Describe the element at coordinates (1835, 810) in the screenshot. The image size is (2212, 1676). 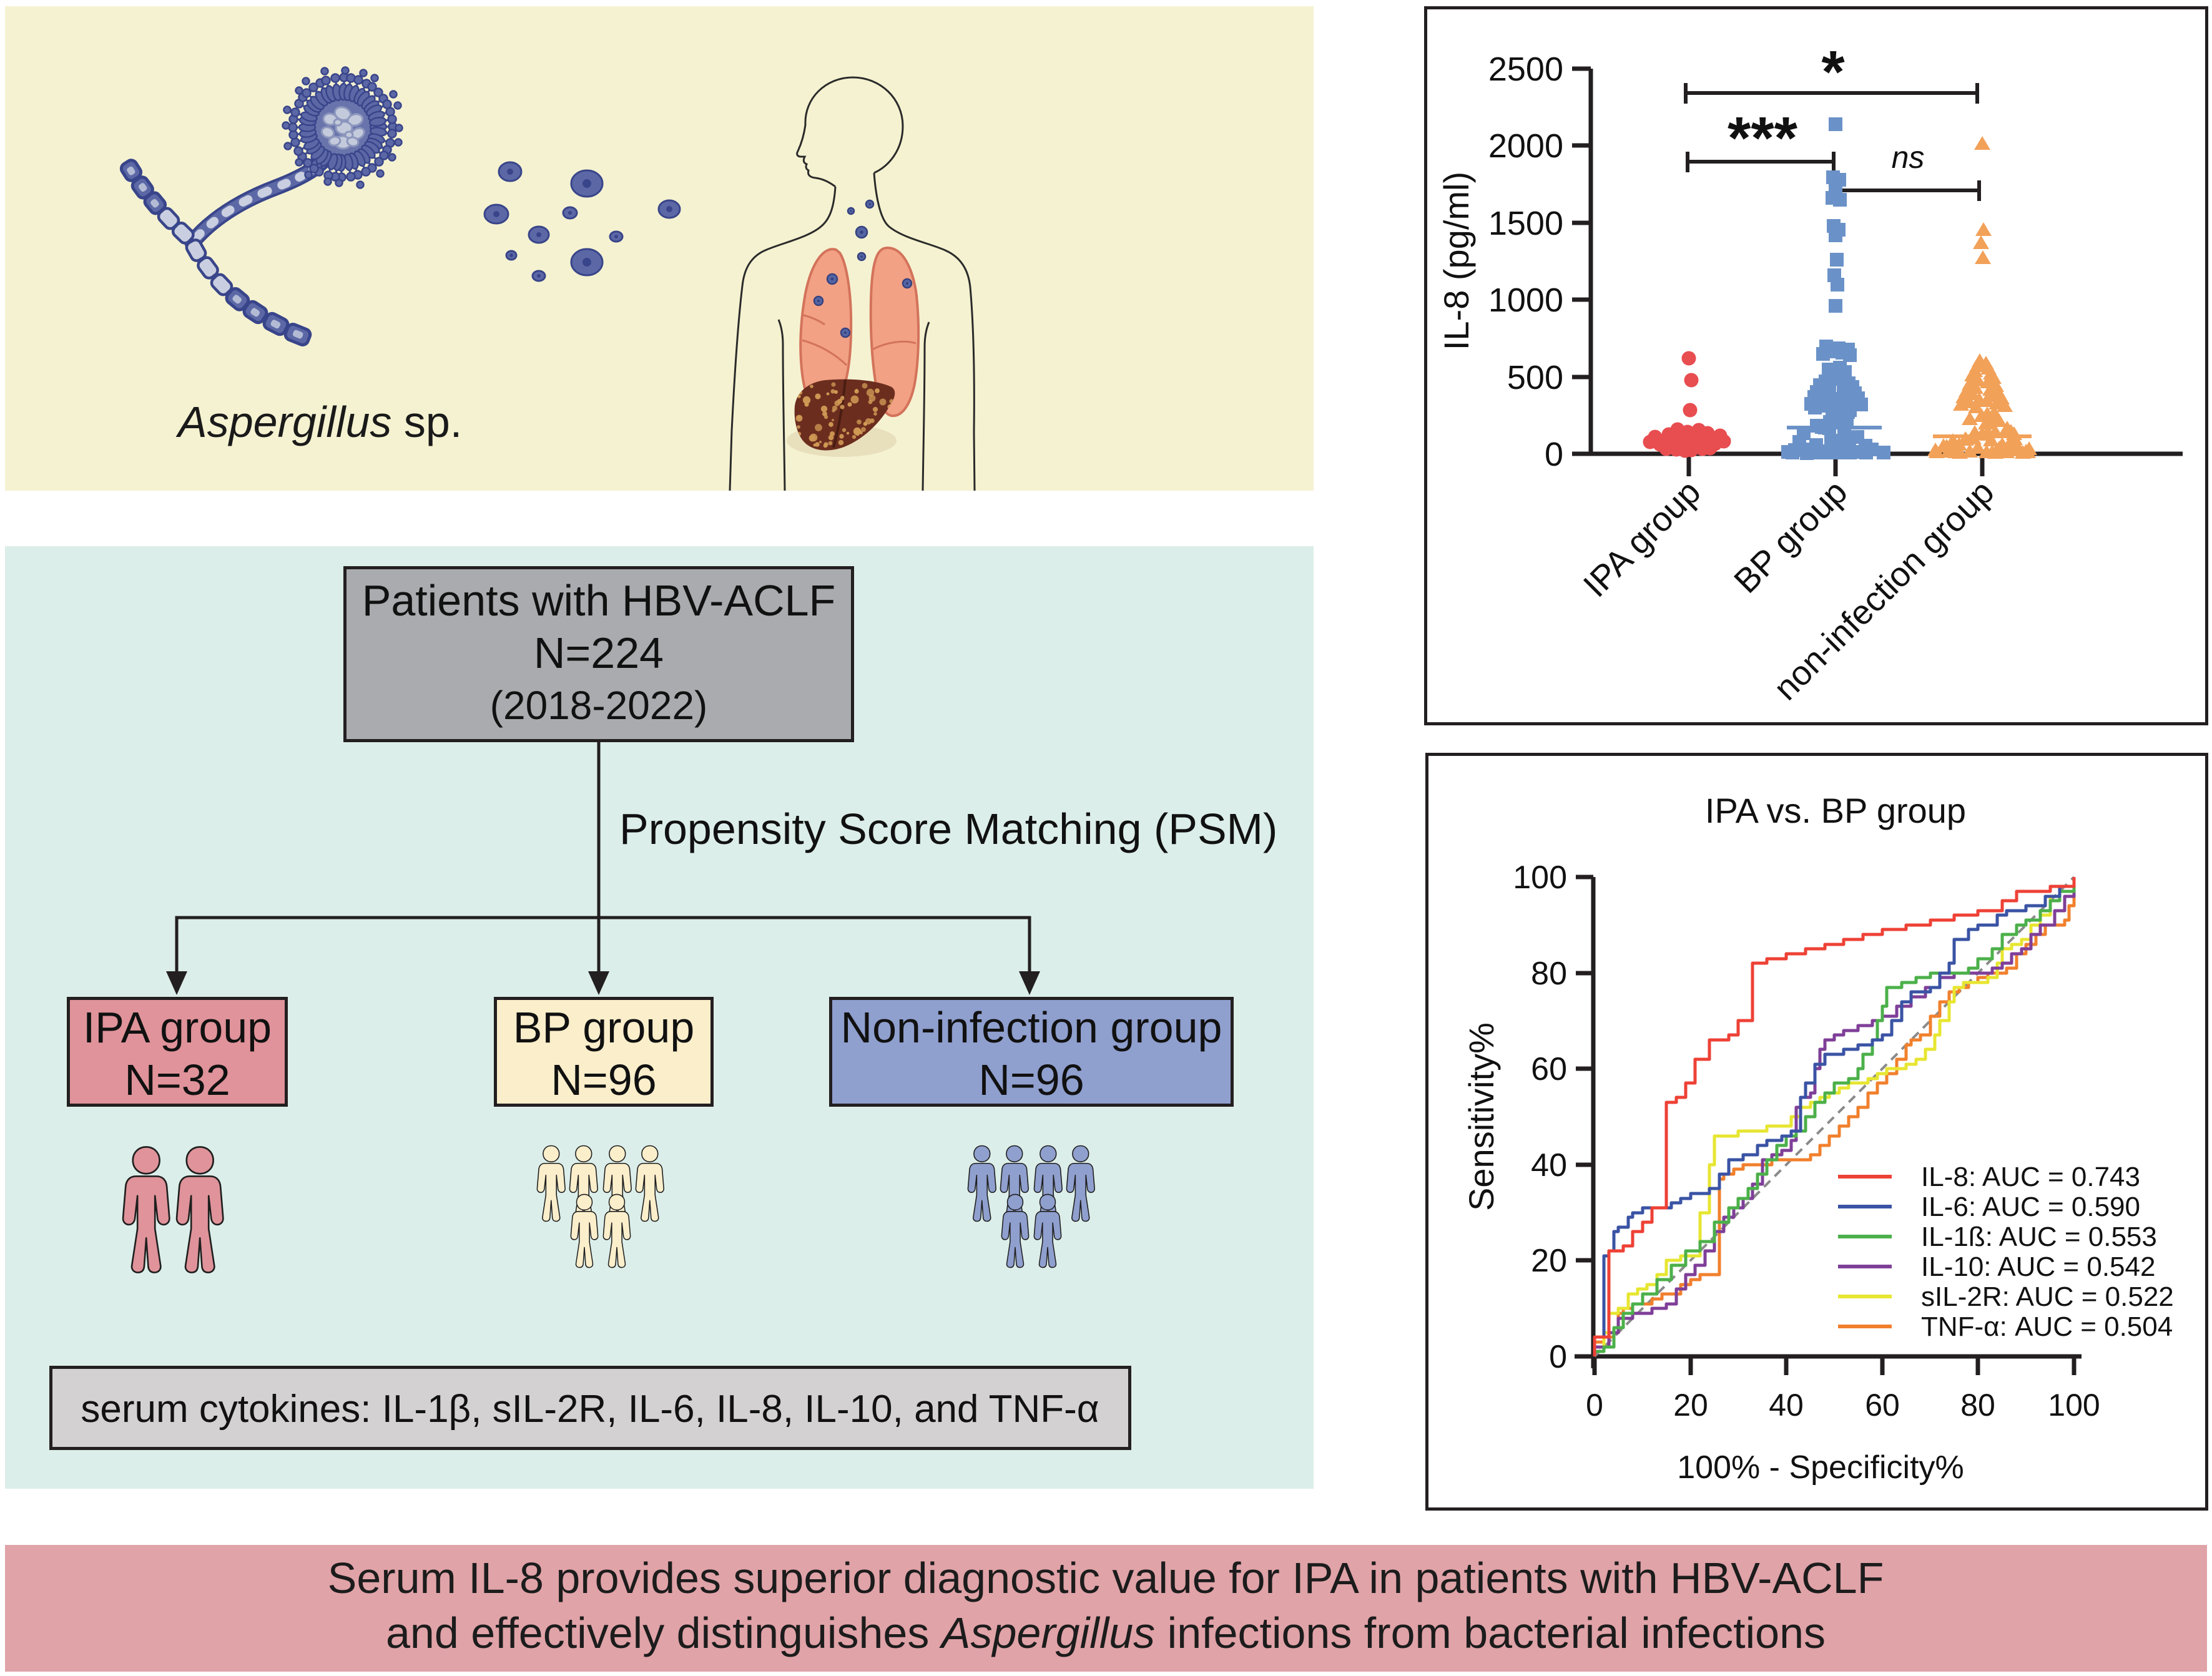
I see `svg-text: IPA vs. BP group` at that location.